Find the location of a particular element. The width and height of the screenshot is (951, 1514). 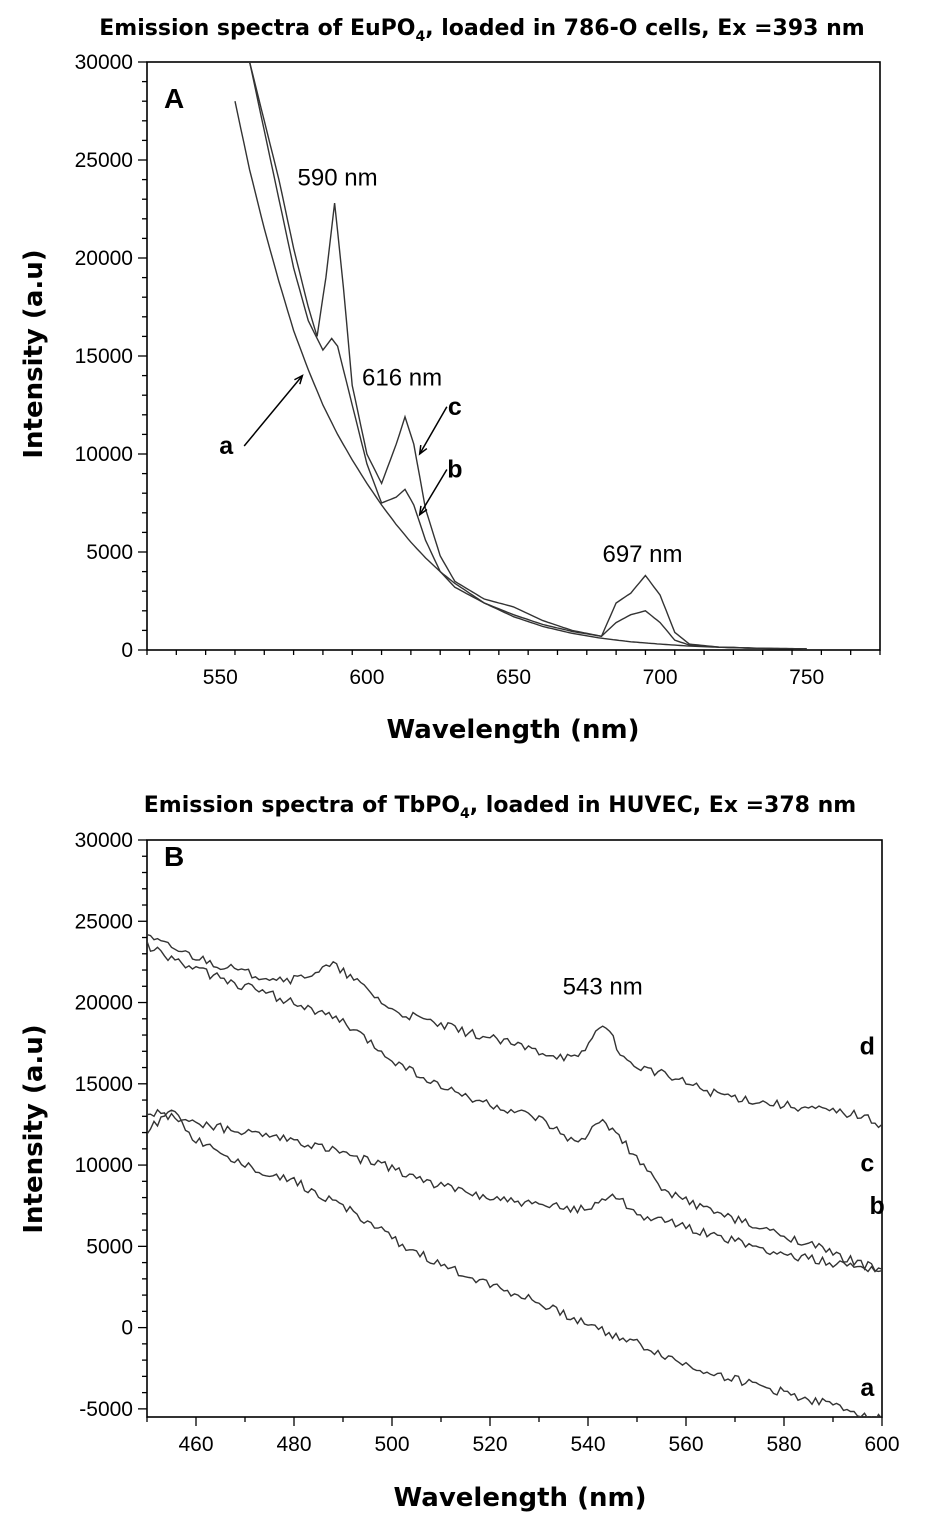

x-axis-label-b: Wavelength (nm) is located at coordinates (520, 1498).